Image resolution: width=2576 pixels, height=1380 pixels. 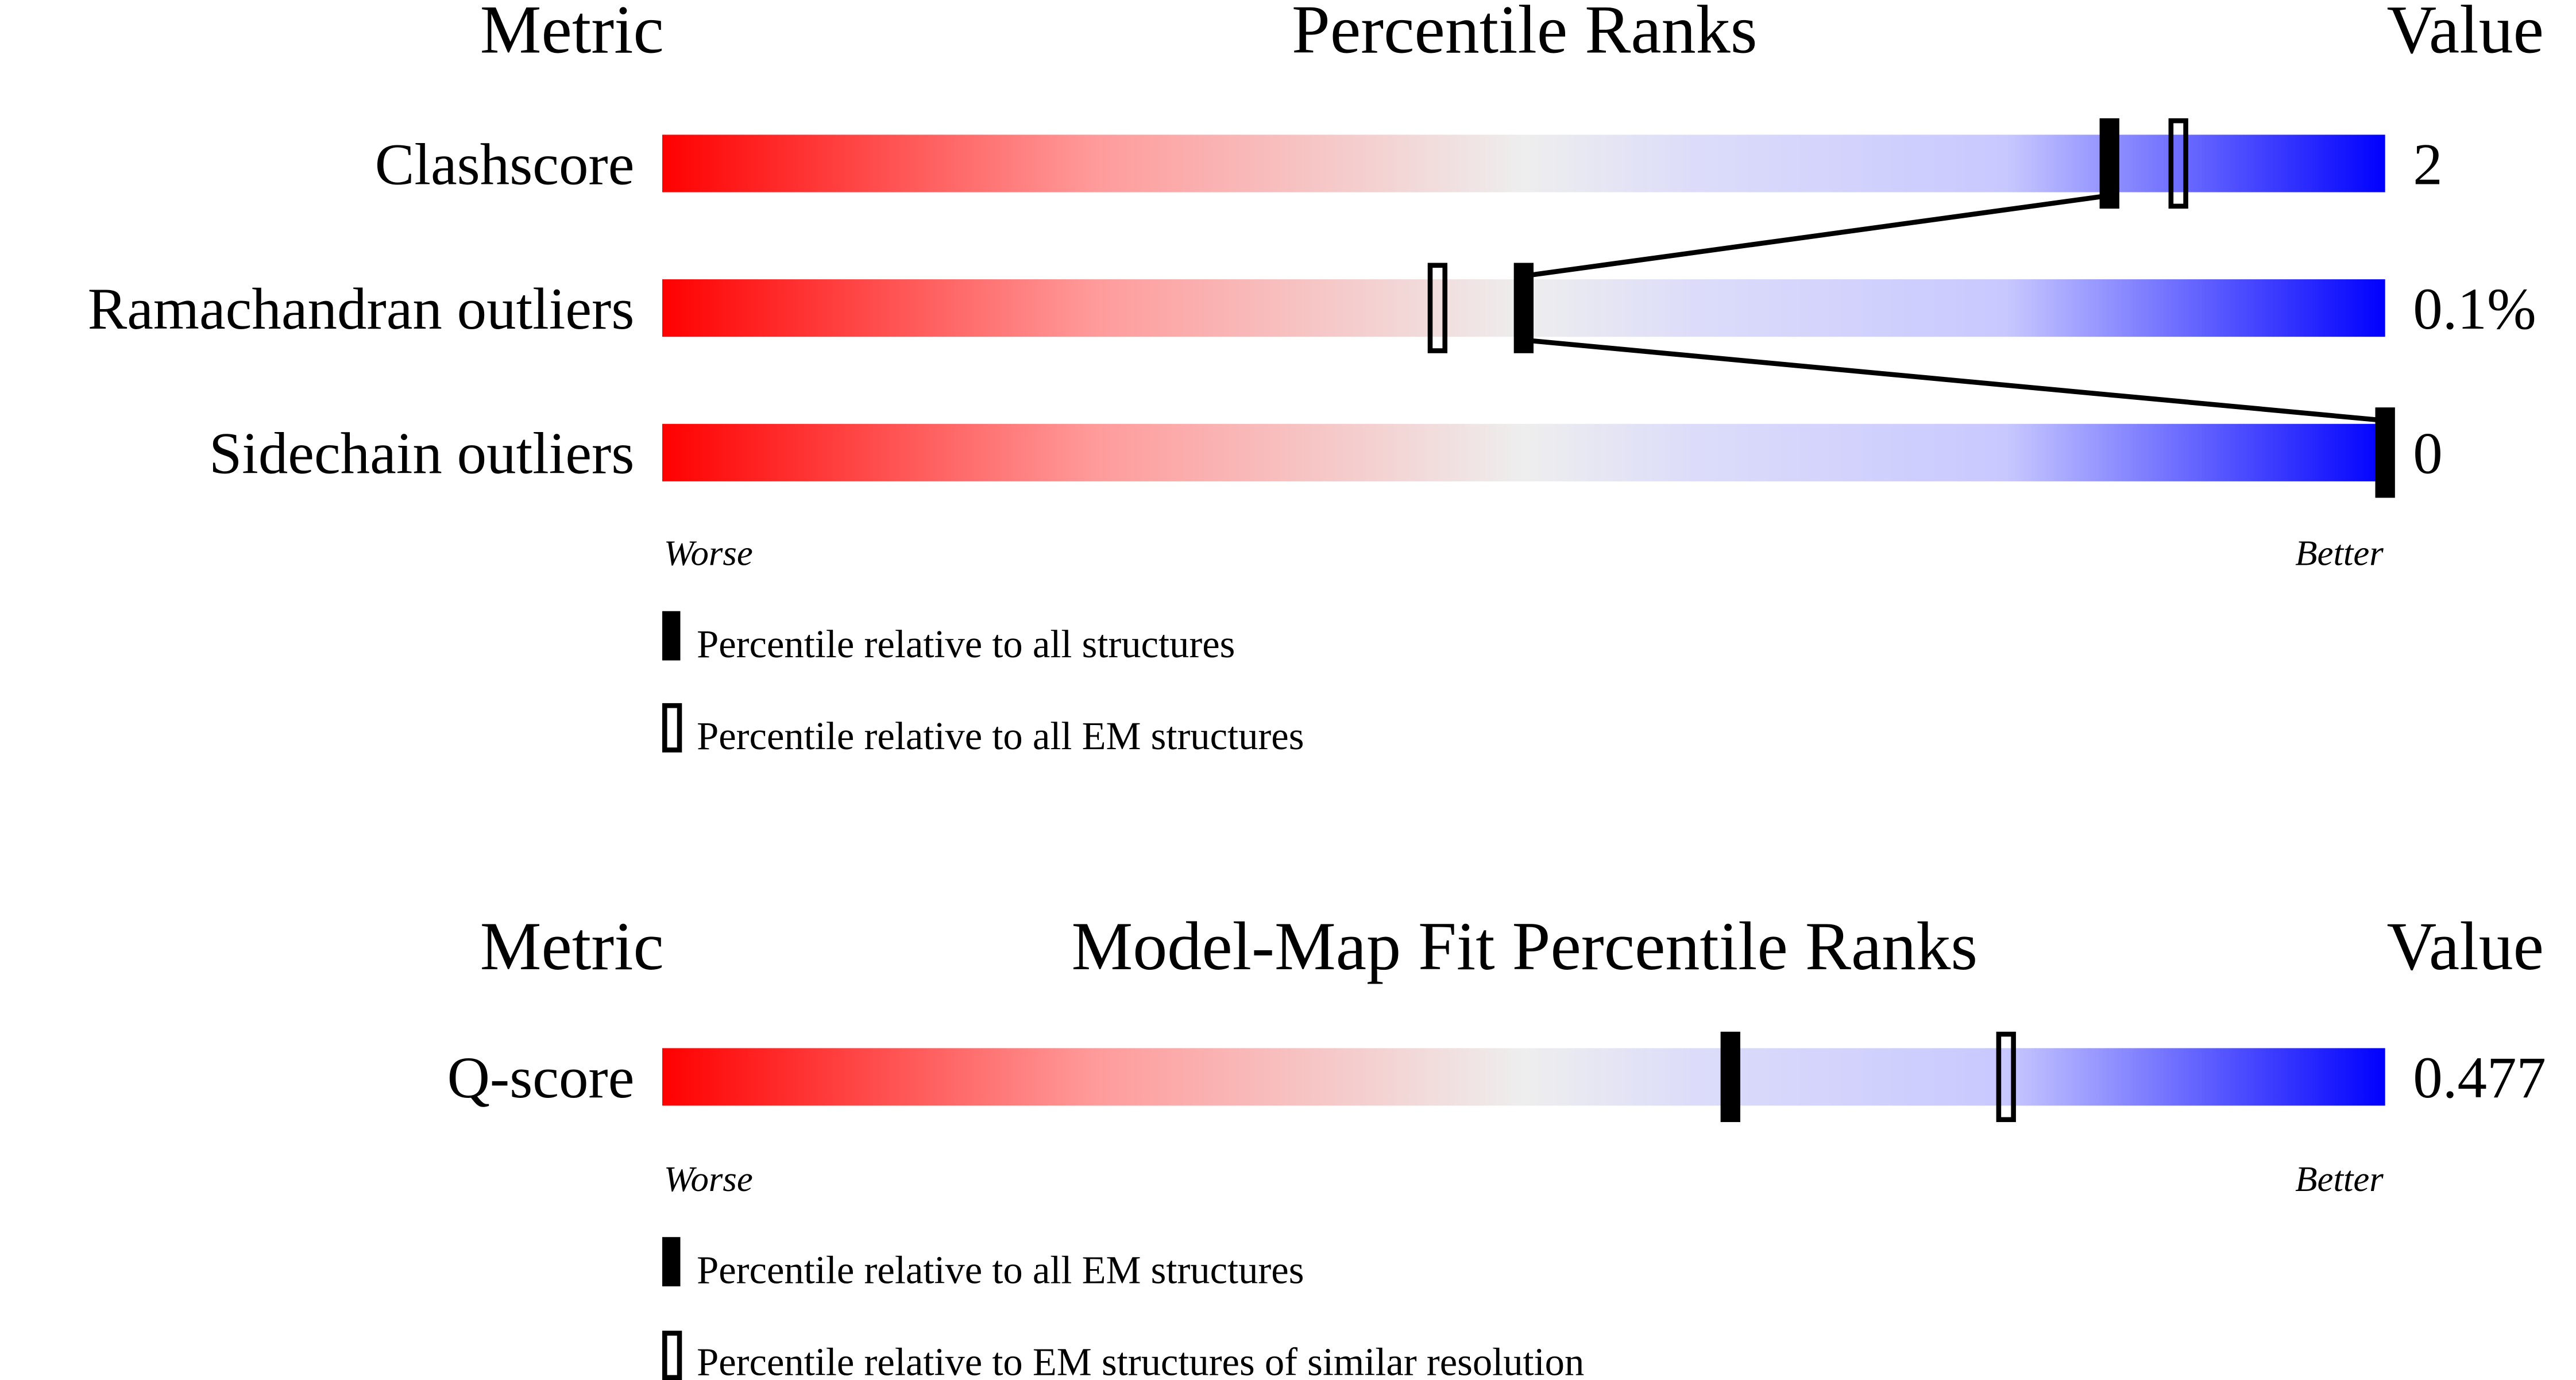 I want to click on legend-filled-label: Percentile relative to all structures, so click(x=966, y=644).